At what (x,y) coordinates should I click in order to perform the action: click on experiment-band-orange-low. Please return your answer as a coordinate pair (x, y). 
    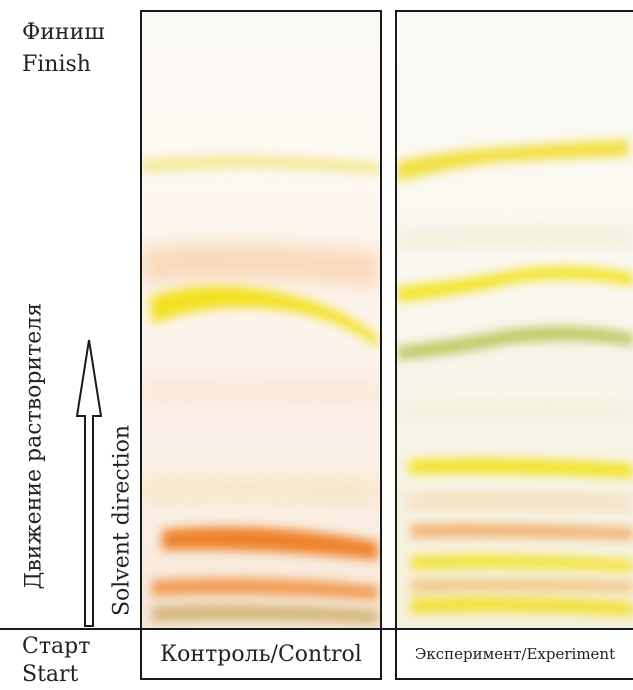
    Looking at the image, I should click on (522, 585).